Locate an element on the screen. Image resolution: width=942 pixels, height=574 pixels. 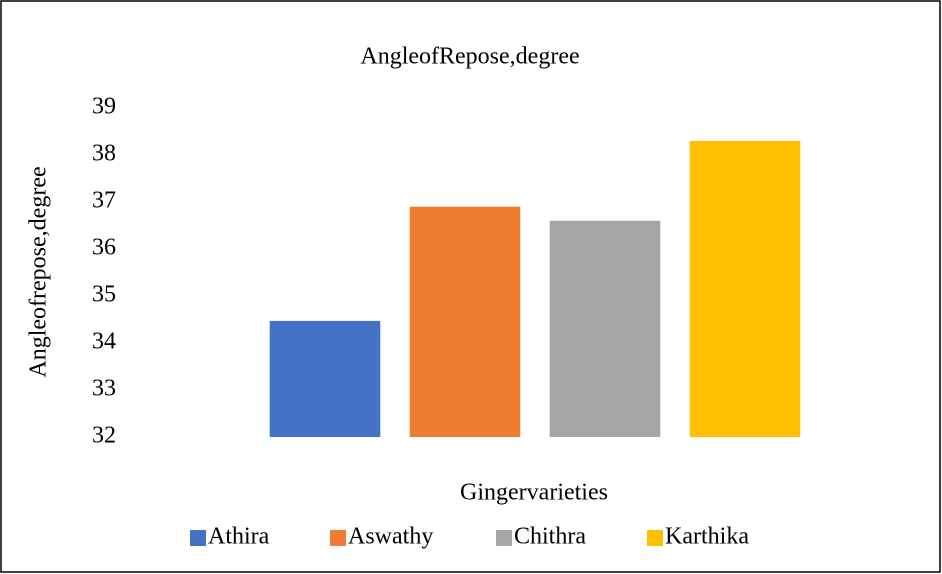
legend-label: Aswathy is located at coordinates (390, 537).